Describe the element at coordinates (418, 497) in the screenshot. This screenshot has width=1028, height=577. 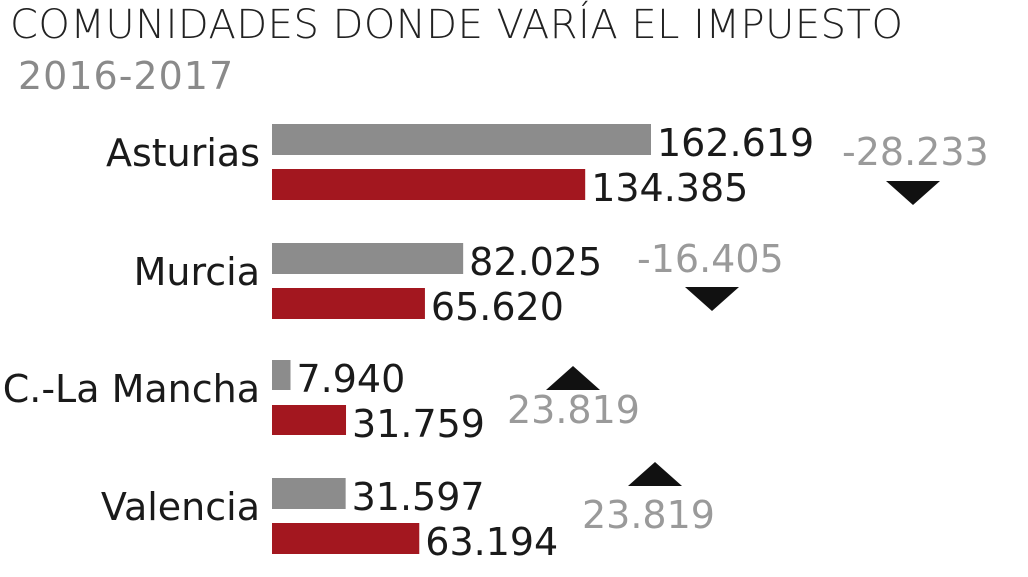
I see `value-label: 31.597` at that location.